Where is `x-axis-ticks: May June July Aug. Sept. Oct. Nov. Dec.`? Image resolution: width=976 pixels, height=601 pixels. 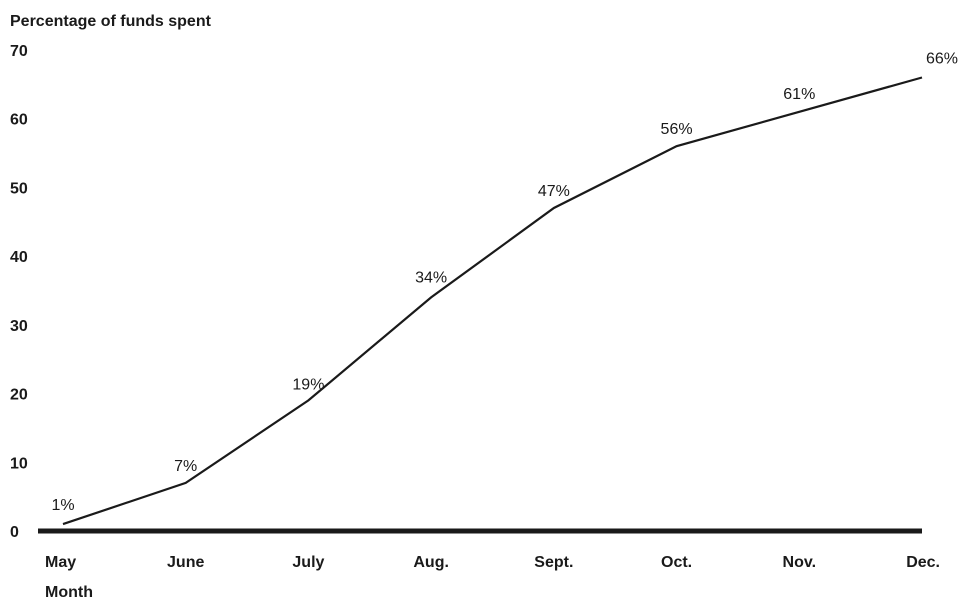
x-axis-ticks: May June July Aug. Sept. Oct. Nov. Dec. is located at coordinates (492, 562).